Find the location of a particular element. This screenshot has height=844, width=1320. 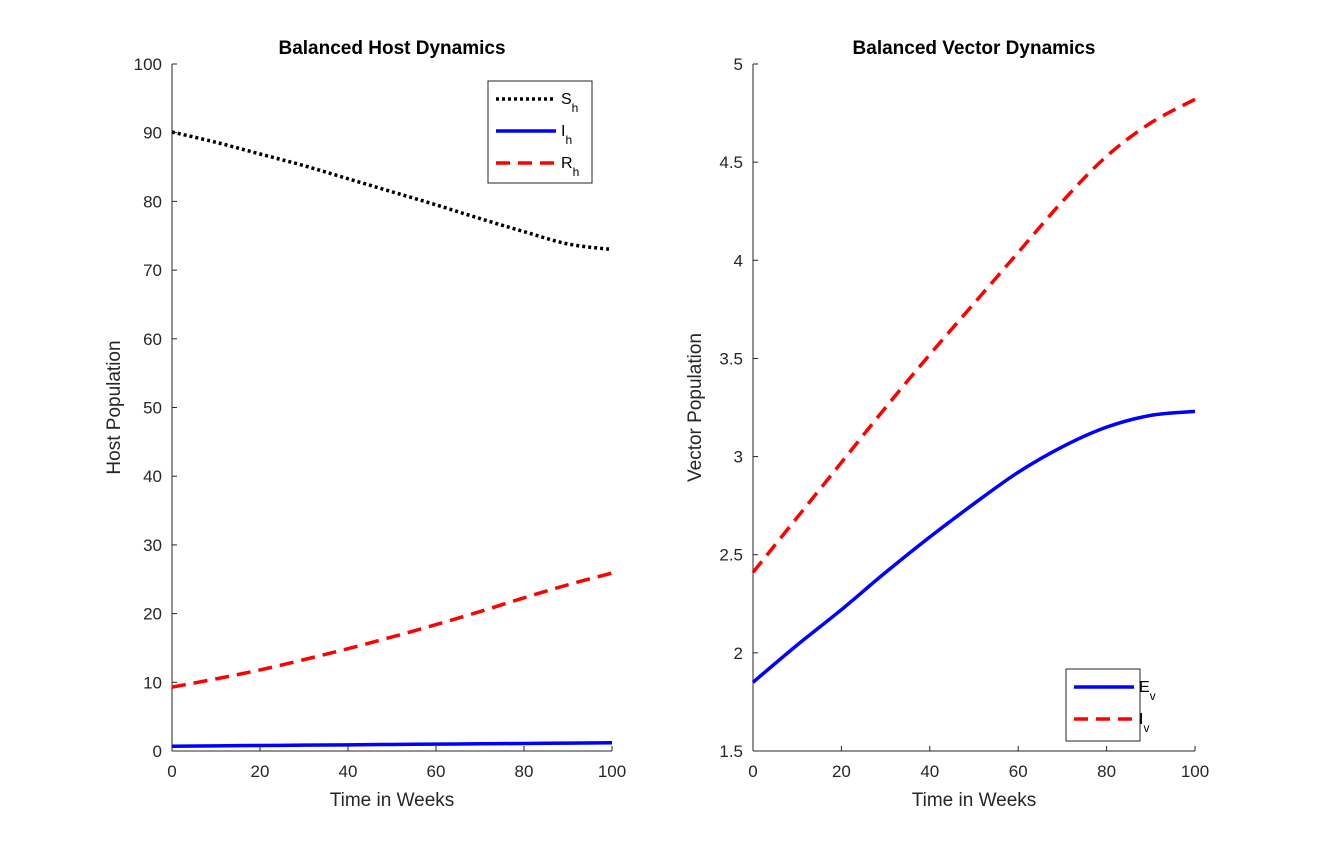

y-tick-label: 50 is located at coordinates (152, 408).